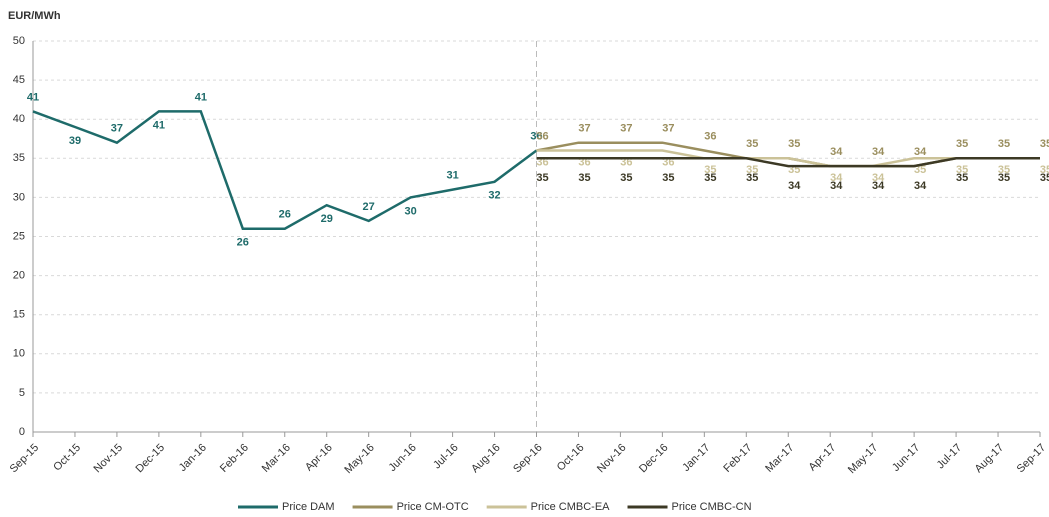  What do you see at coordinates (494, 196) in the screenshot?
I see `data-label: 32` at bounding box center [494, 196].